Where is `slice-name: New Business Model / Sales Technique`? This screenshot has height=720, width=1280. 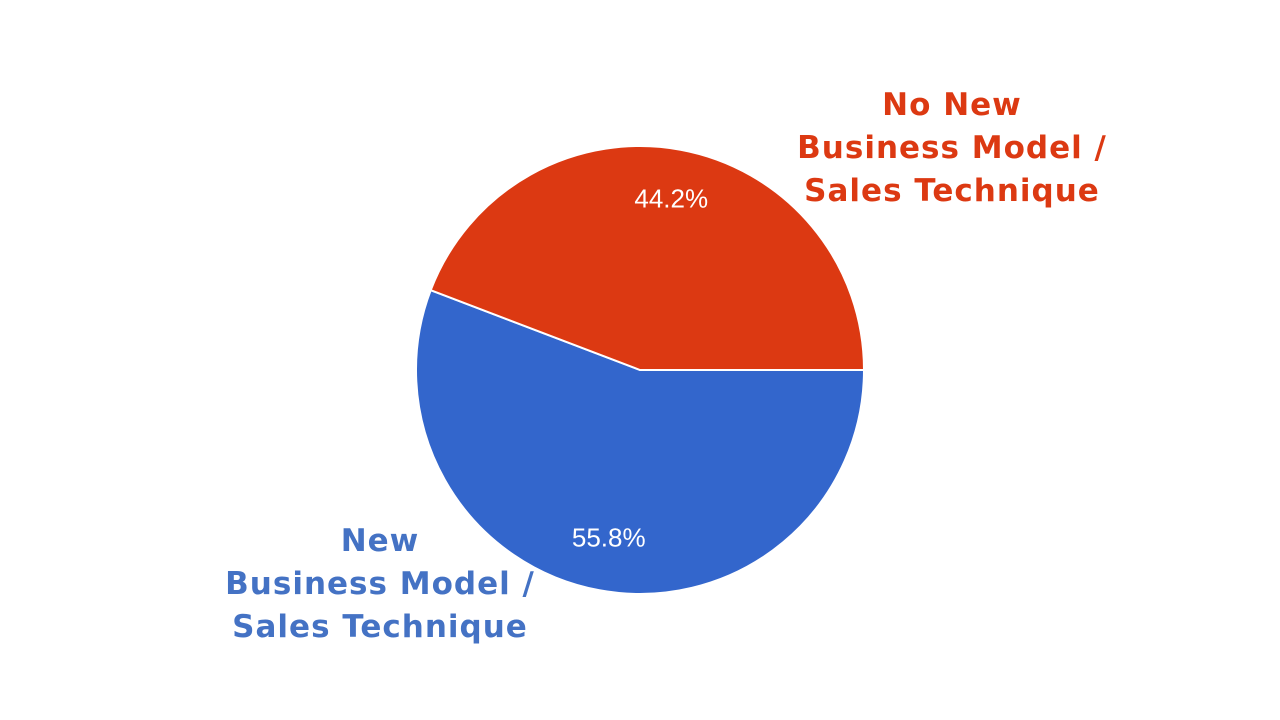 slice-name: New Business Model / Sales Technique is located at coordinates (380, 584).